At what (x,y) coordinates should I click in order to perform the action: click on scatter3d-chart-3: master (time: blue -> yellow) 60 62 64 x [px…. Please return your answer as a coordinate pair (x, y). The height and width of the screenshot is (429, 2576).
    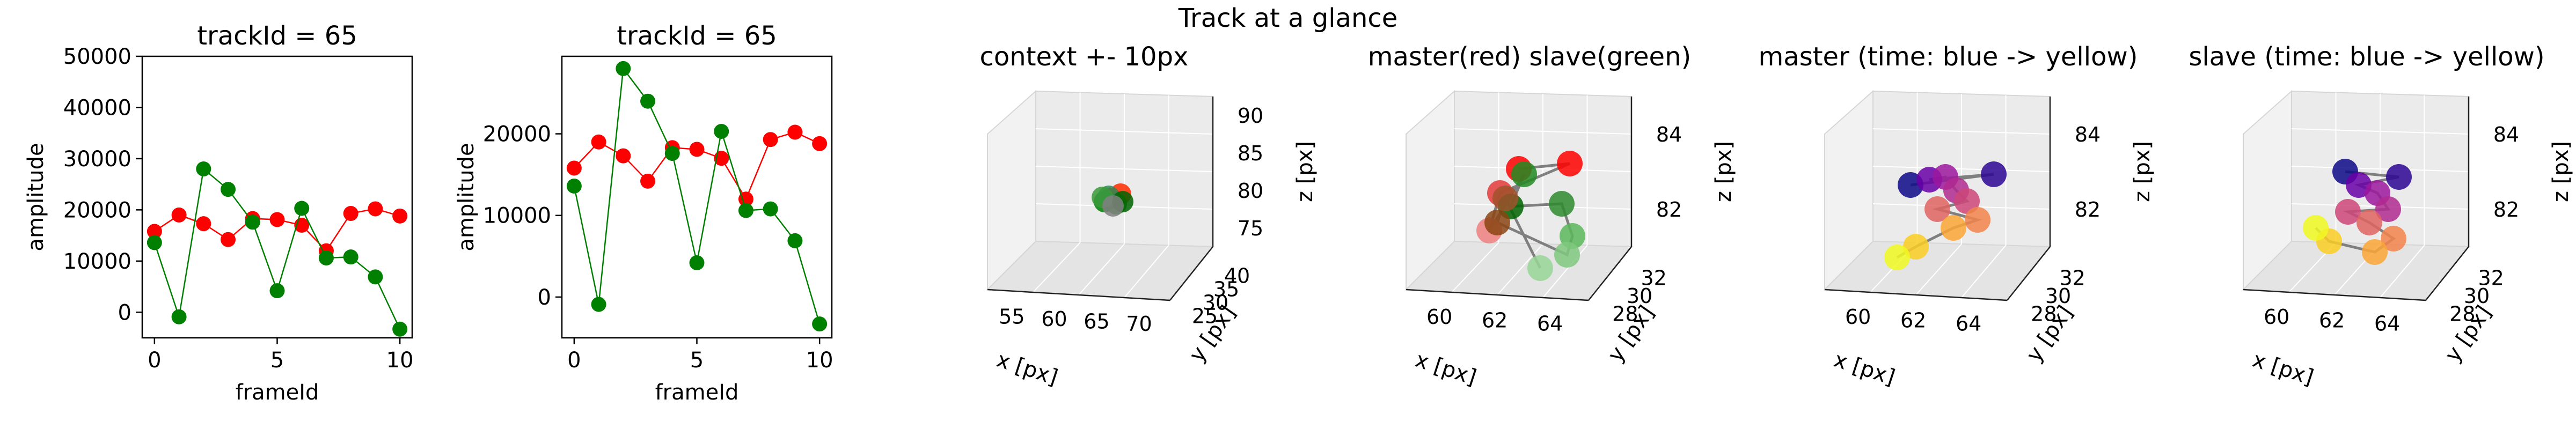
    Looking at the image, I should click on (1957, 216).